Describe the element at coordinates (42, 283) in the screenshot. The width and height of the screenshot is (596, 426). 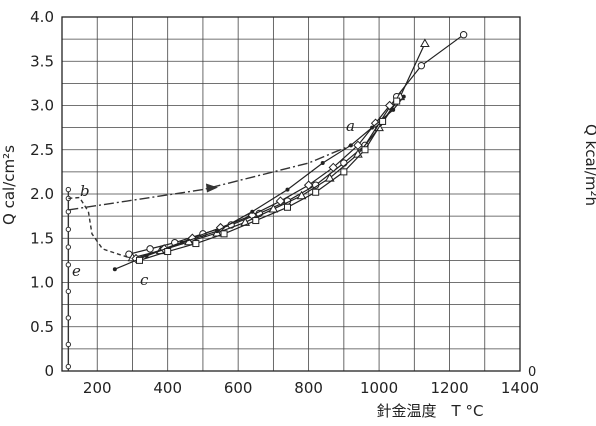
I see `y-left-tick-label: 1.0` at that location.